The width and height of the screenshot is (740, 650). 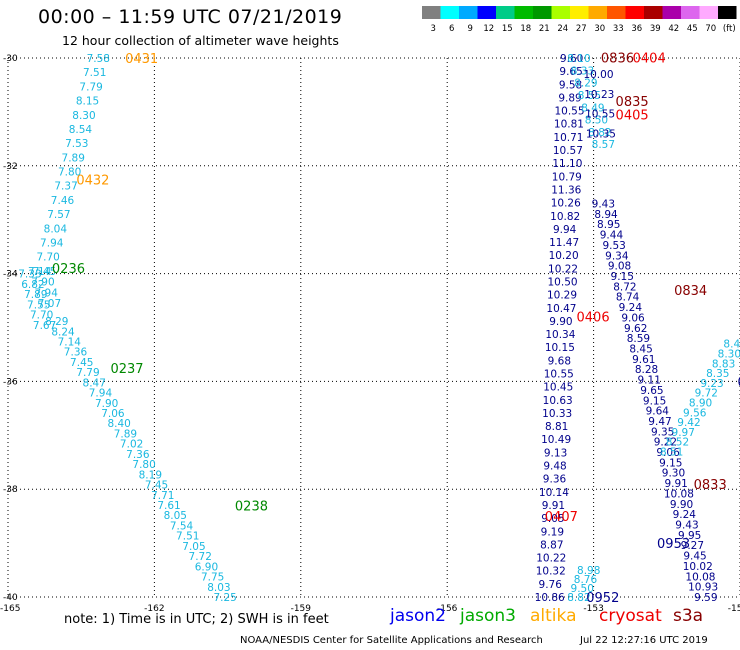 I want to click on colorbar-label: 3, so click(x=433, y=29).